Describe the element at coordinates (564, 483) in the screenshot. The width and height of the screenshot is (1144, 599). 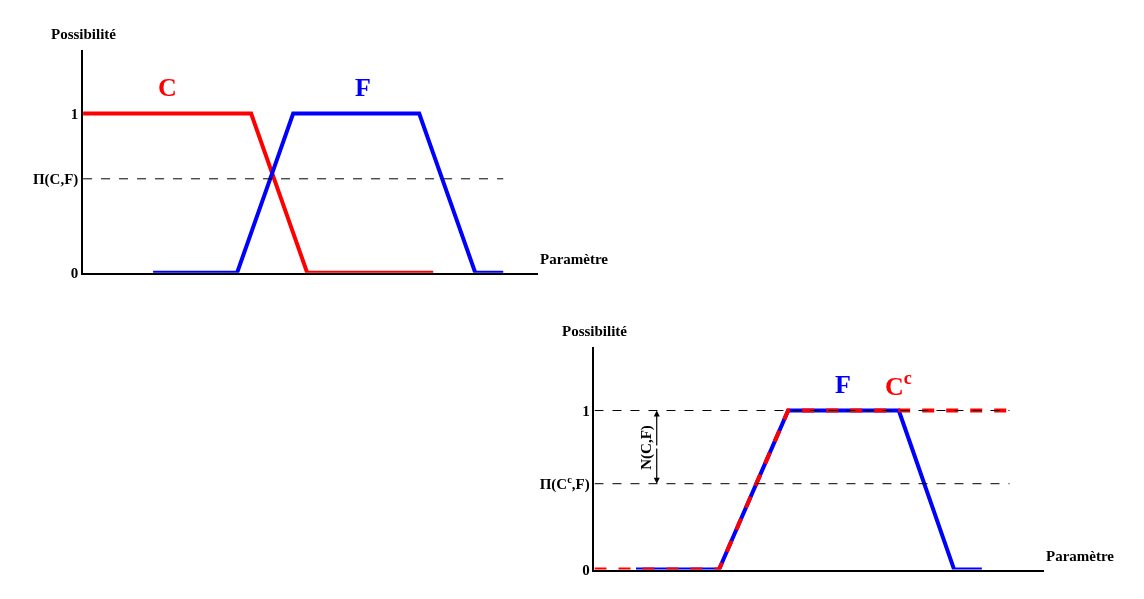
I see `y-tick-label: Π(C$^{c}$,F)` at that location.